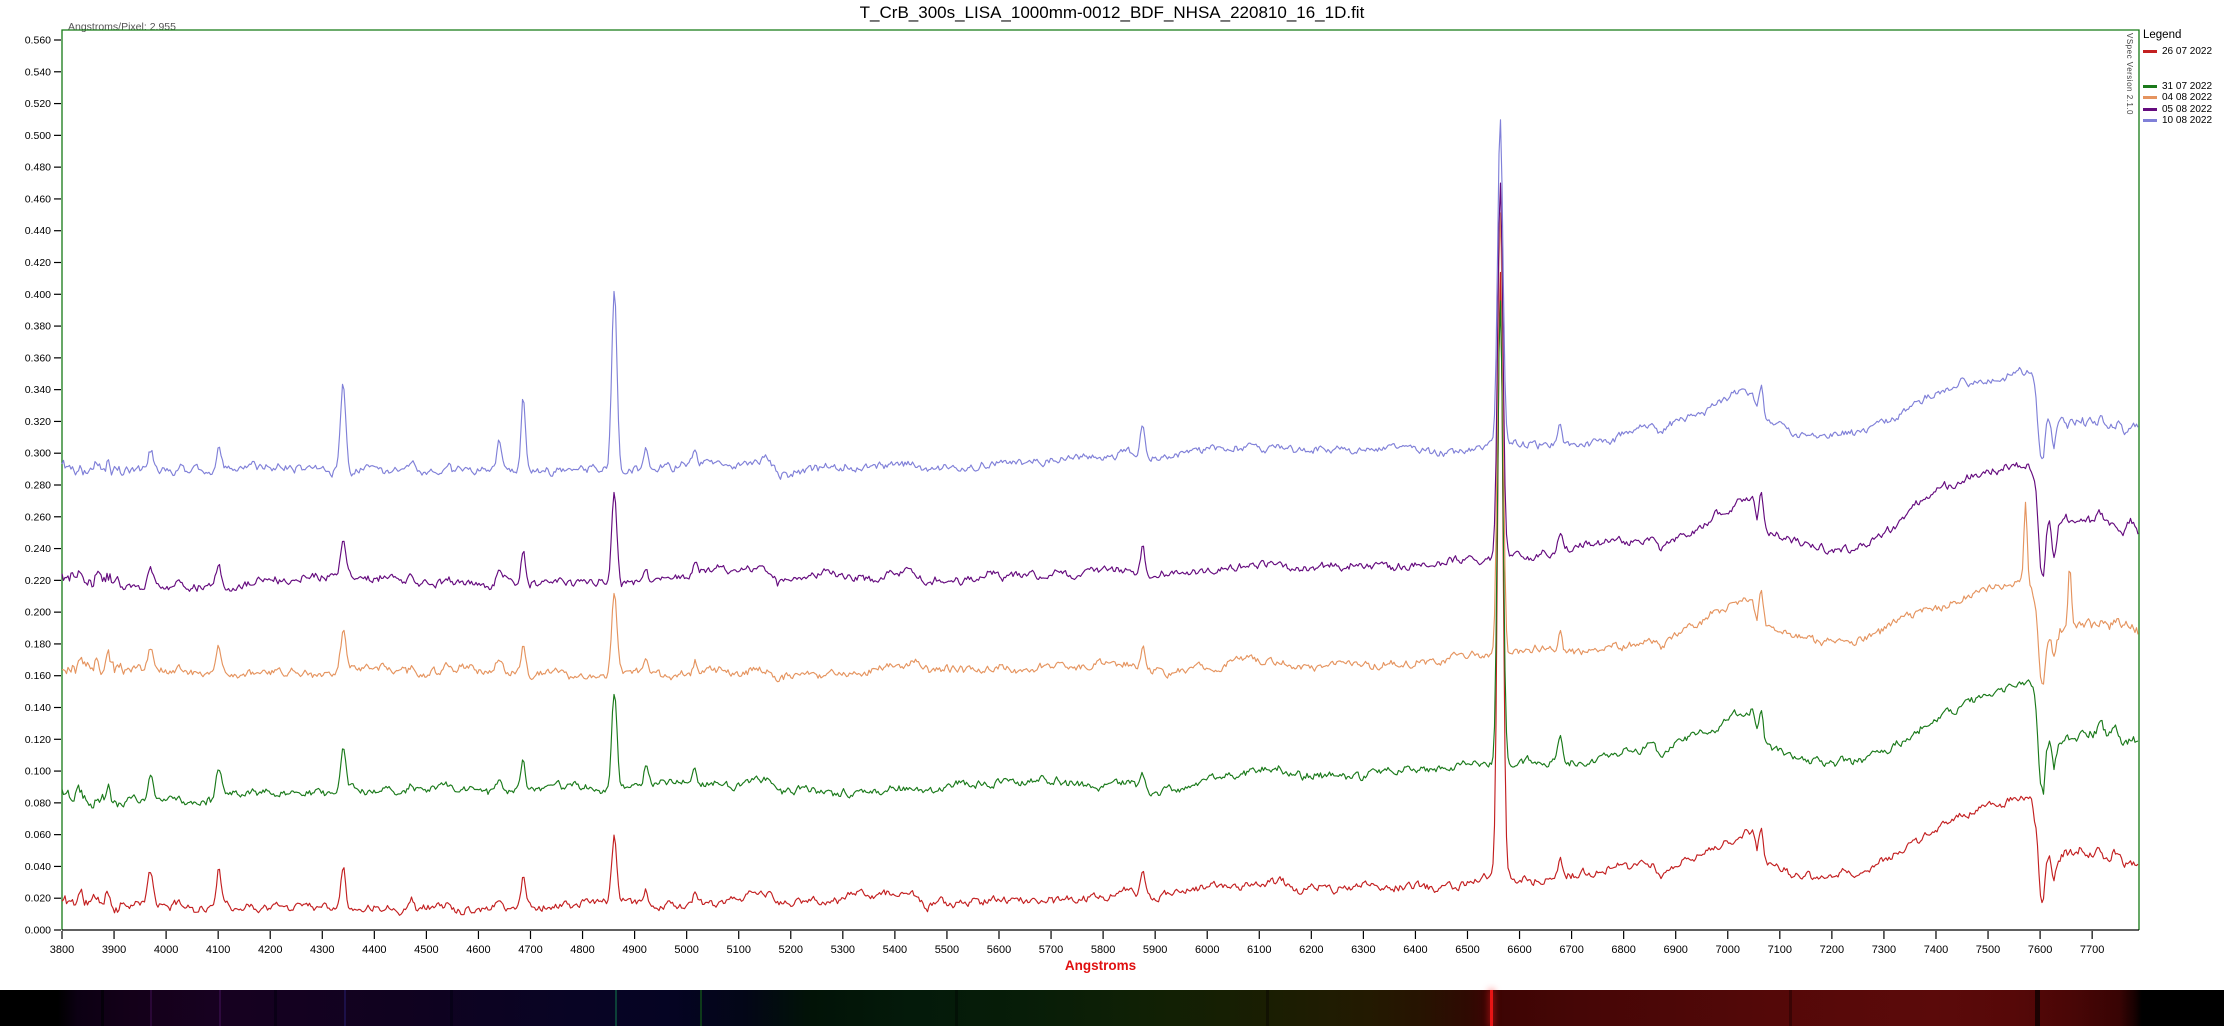 This screenshot has height=1026, width=2224. What do you see at coordinates (1467, 950) in the screenshot?
I see `x-tick-label: 6500` at bounding box center [1467, 950].